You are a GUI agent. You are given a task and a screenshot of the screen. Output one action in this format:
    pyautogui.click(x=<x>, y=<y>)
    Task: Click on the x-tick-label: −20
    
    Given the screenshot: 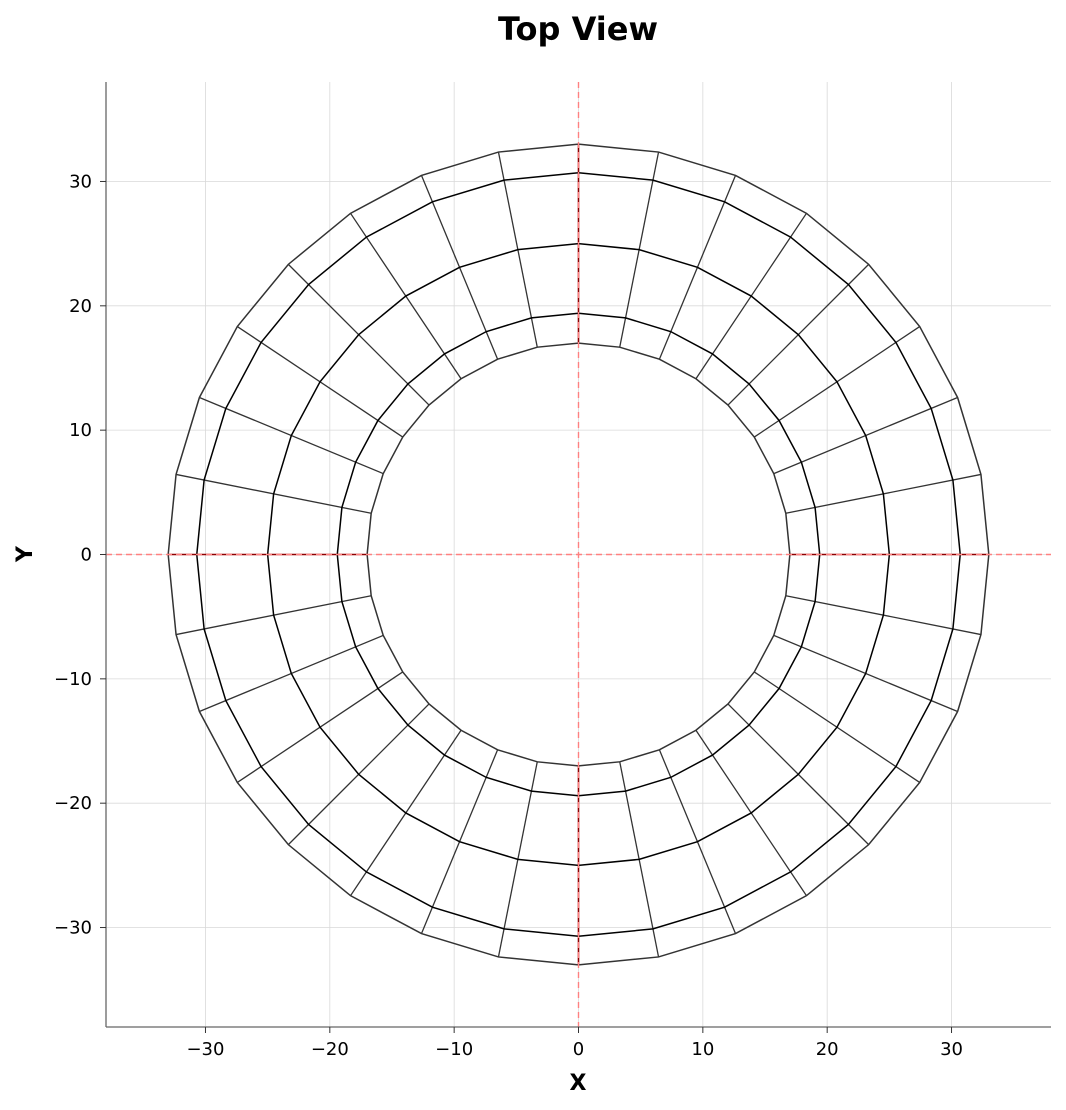 What is the action you would take?
    pyautogui.click(x=330, y=1049)
    